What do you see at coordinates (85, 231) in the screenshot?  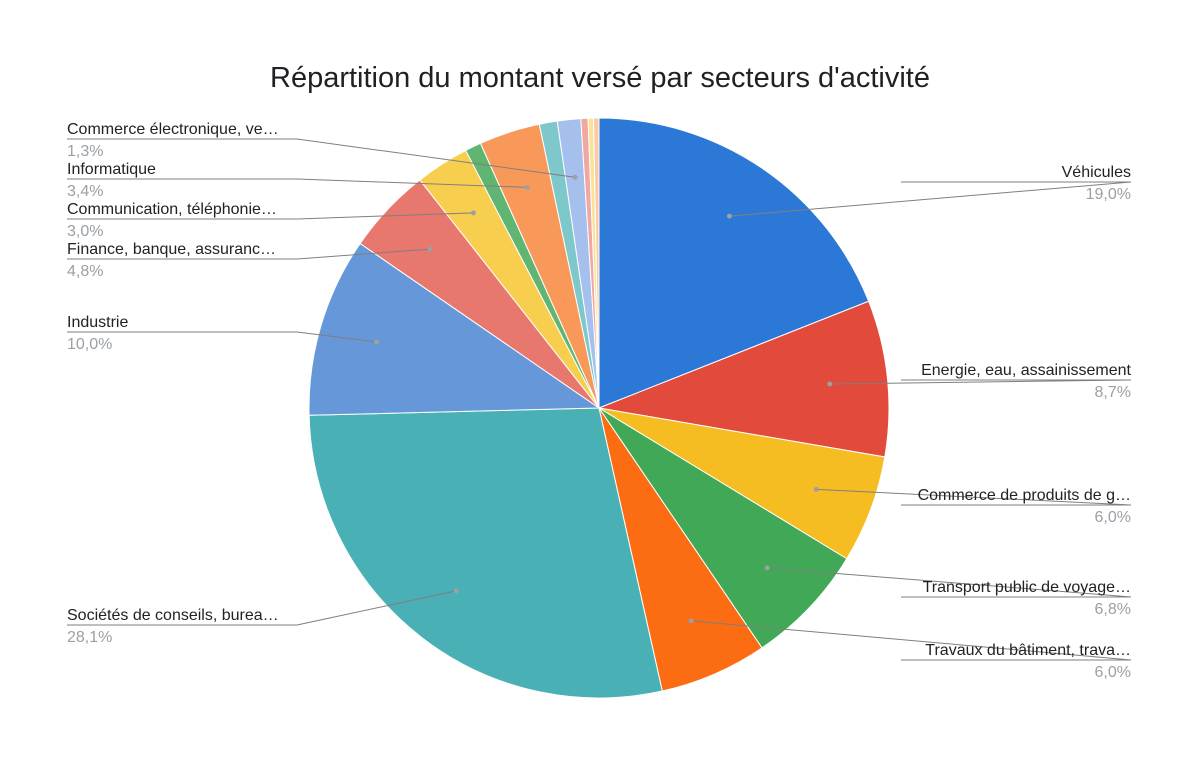 I see `slice-percent: 3,0%` at bounding box center [85, 231].